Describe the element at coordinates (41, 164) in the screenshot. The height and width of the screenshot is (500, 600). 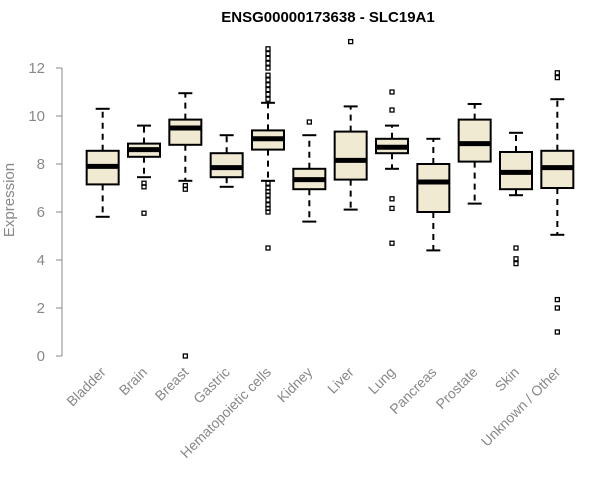
I see `y-tick-label: 8` at that location.